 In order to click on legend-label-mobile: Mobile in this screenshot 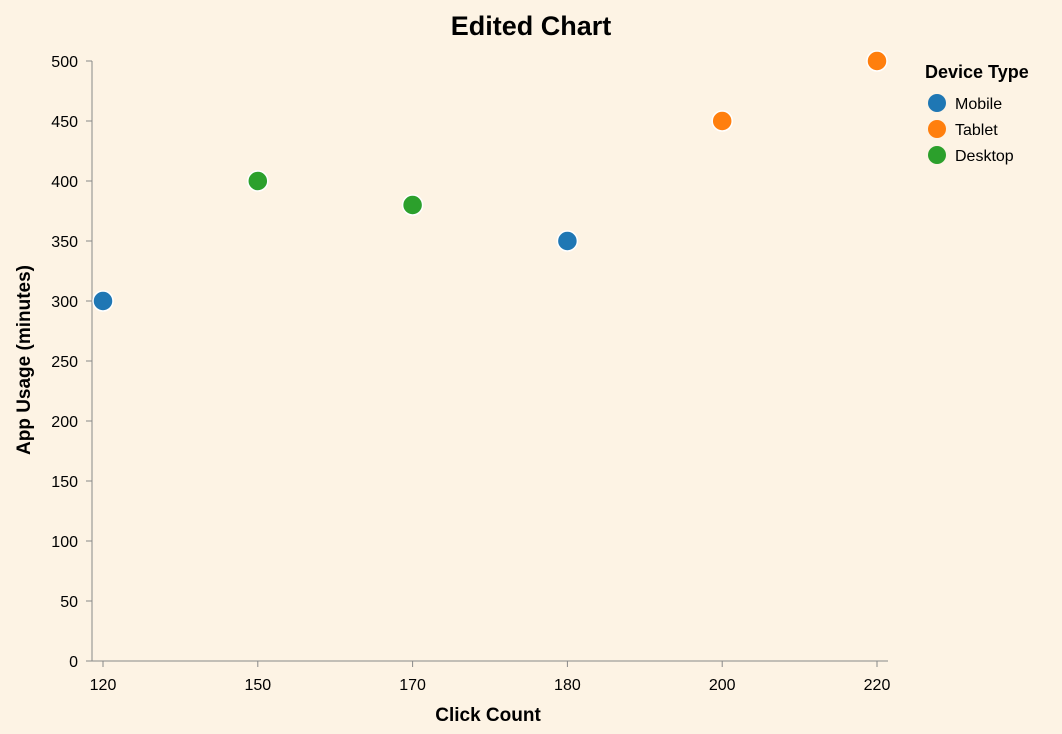, I will do `click(978, 104)`.